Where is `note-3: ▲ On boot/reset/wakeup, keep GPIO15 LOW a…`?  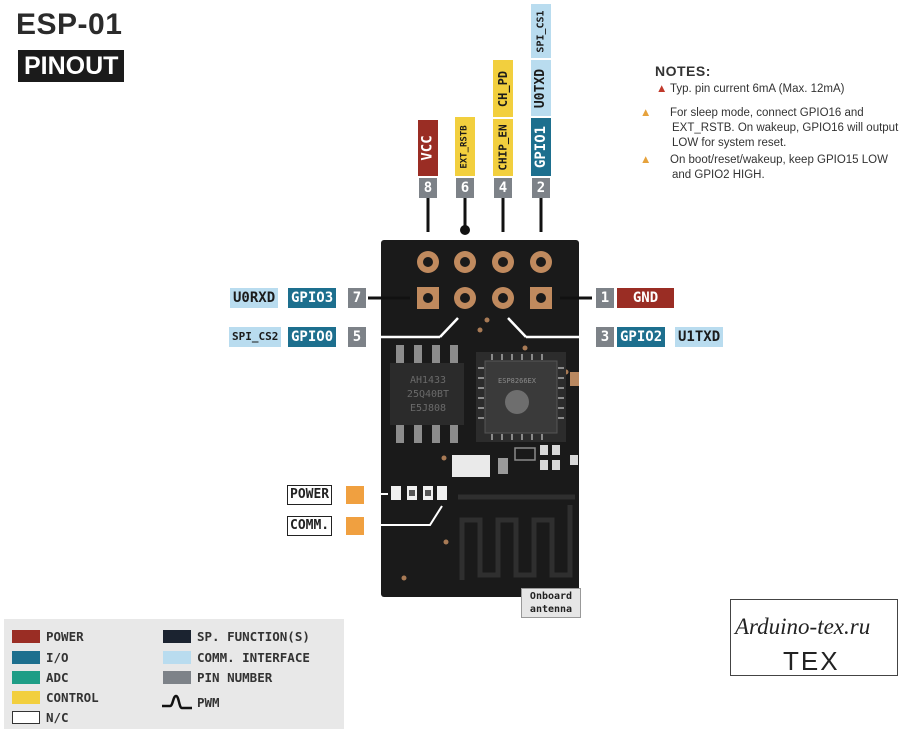
note-3: ▲ On boot/reset/wakeup, keep GPIO15 LOW a… is located at coordinates (764, 167).